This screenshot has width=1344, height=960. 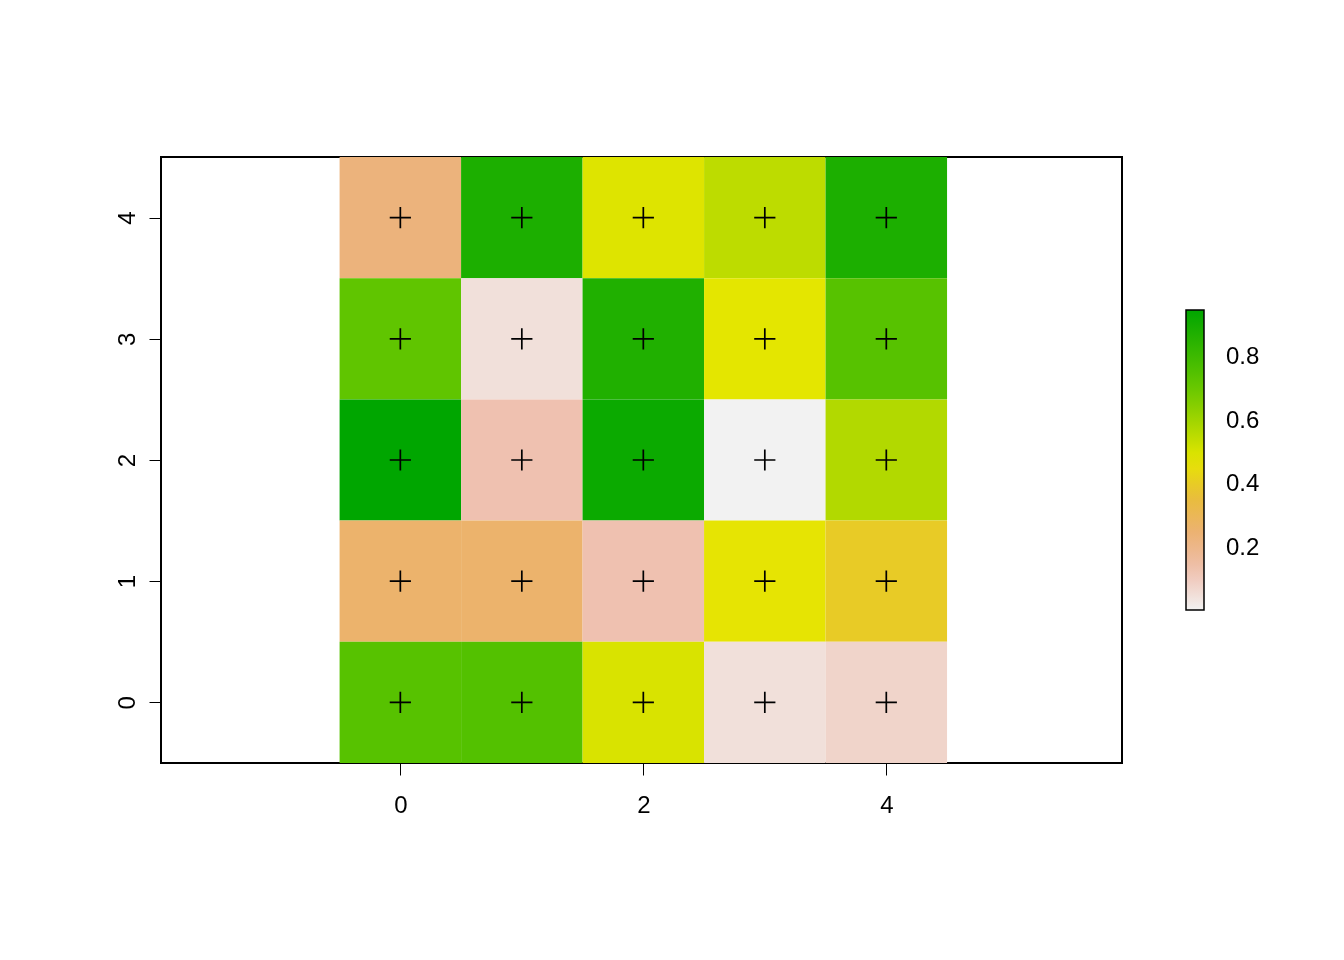 I want to click on y-tick-label: 1, so click(x=126, y=582).